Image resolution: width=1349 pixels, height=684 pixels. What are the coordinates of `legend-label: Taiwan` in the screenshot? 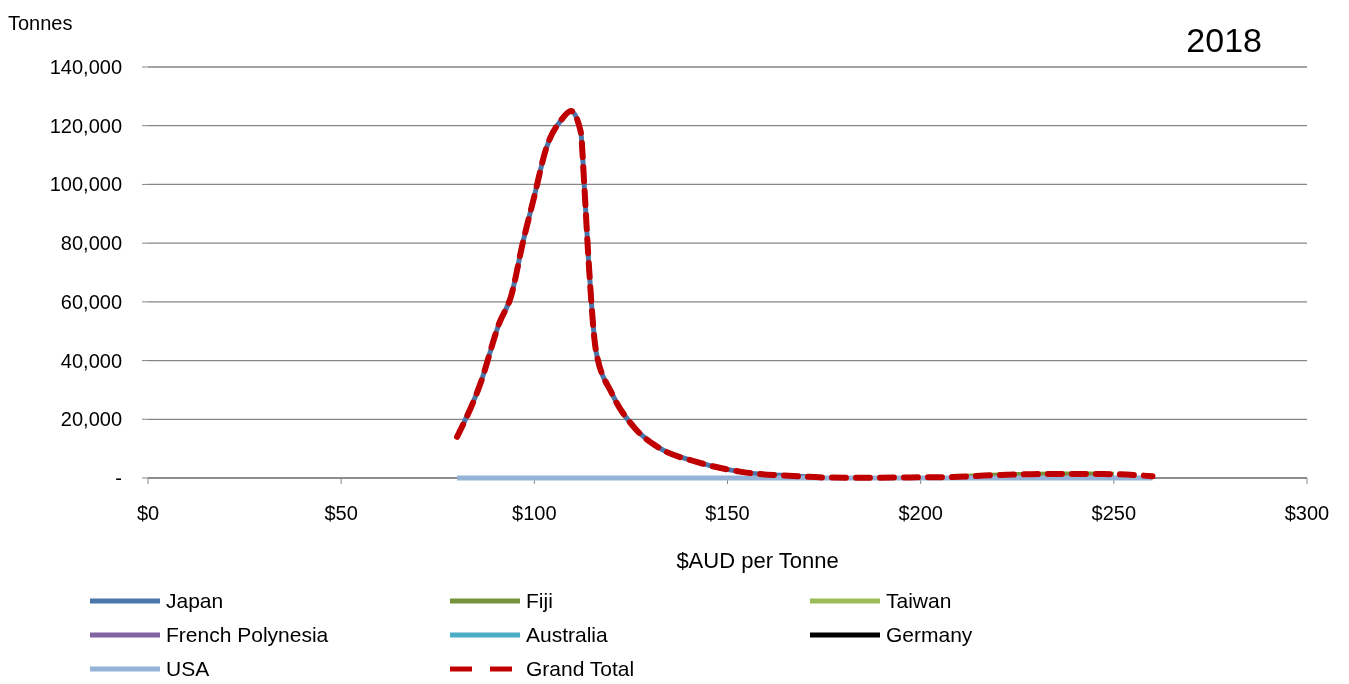 It's located at (919, 601).